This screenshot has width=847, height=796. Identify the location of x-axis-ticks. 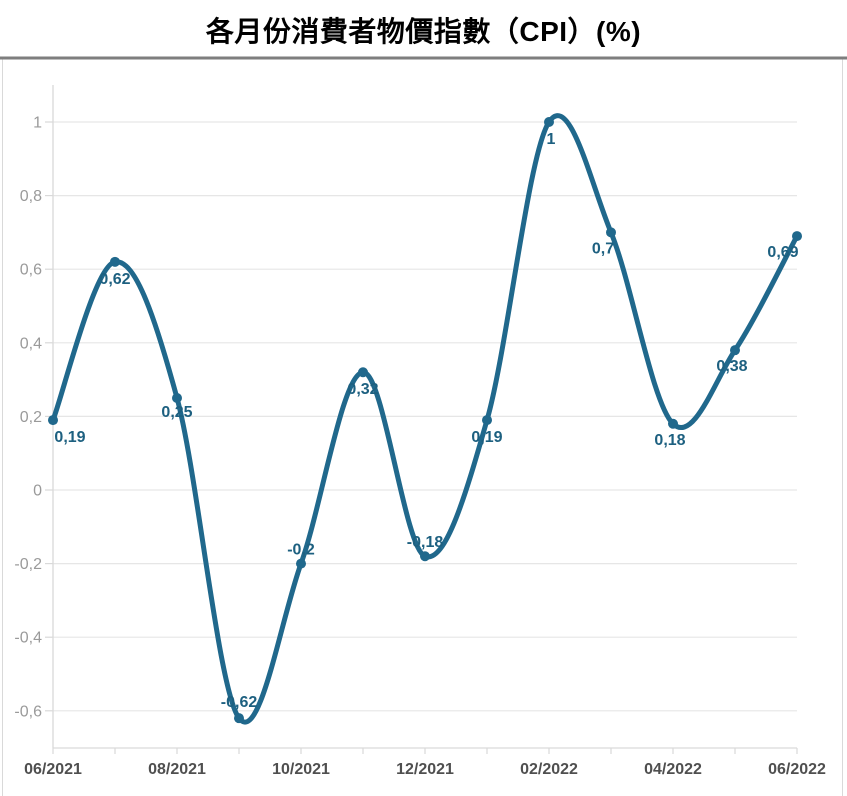
(425, 751).